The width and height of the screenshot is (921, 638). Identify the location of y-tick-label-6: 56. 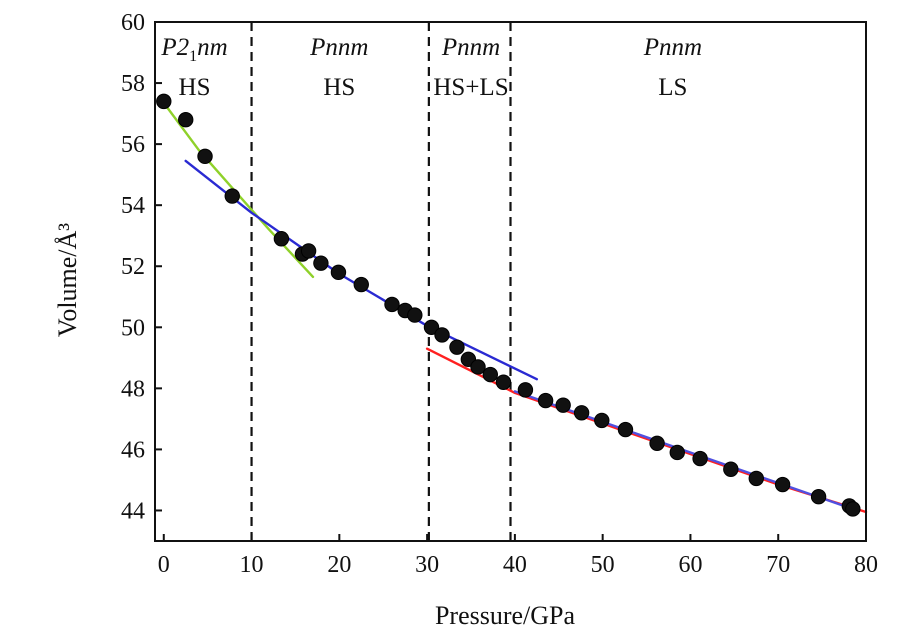
(133, 145).